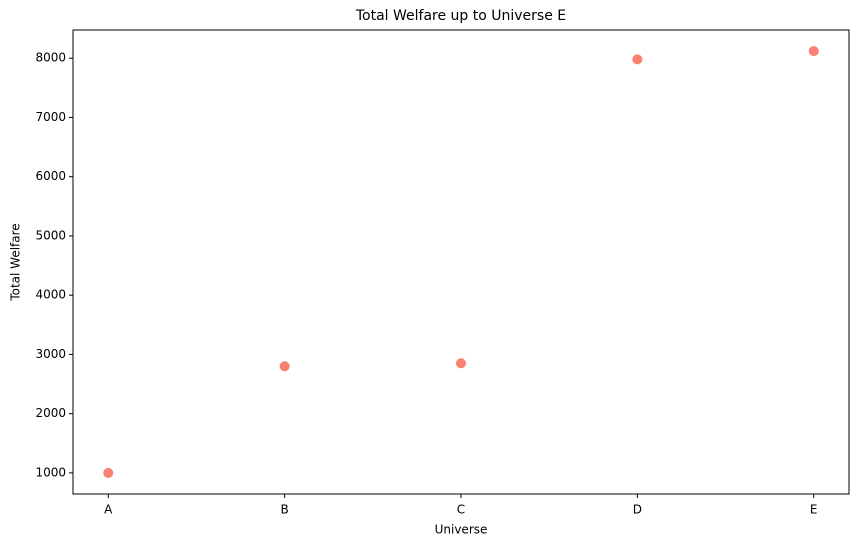 This screenshot has height=547, width=859. What do you see at coordinates (50, 472) in the screenshot?
I see `y-tick-label: 1000` at bounding box center [50, 472].